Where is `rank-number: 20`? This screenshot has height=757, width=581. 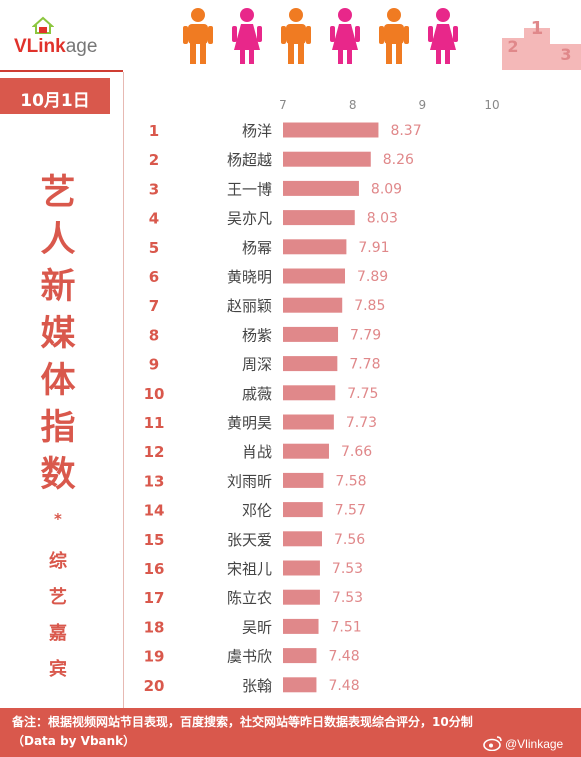 rank-number: 20 is located at coordinates (154, 686).